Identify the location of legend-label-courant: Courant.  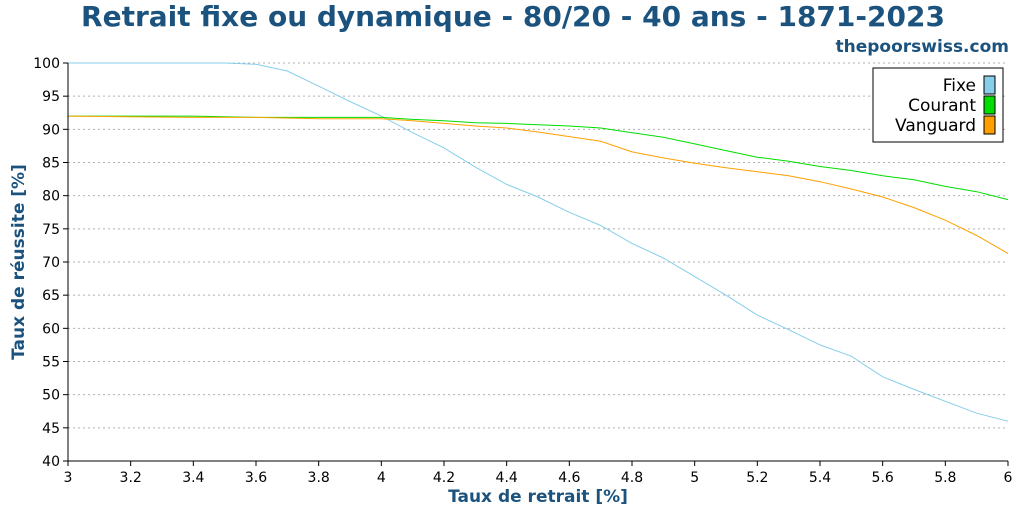
(942, 106).